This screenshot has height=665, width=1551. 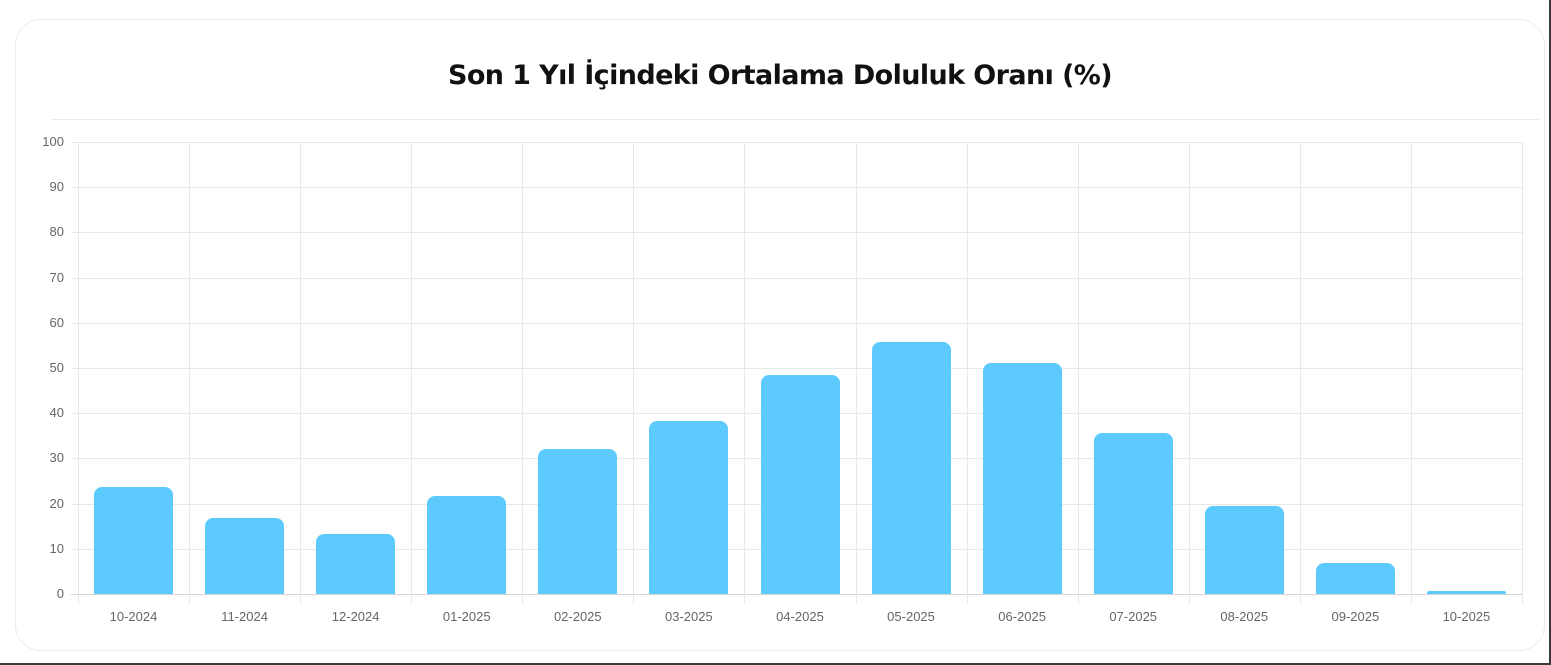 What do you see at coordinates (53, 141) in the screenshot?
I see `y-axis-tick-label: 100` at bounding box center [53, 141].